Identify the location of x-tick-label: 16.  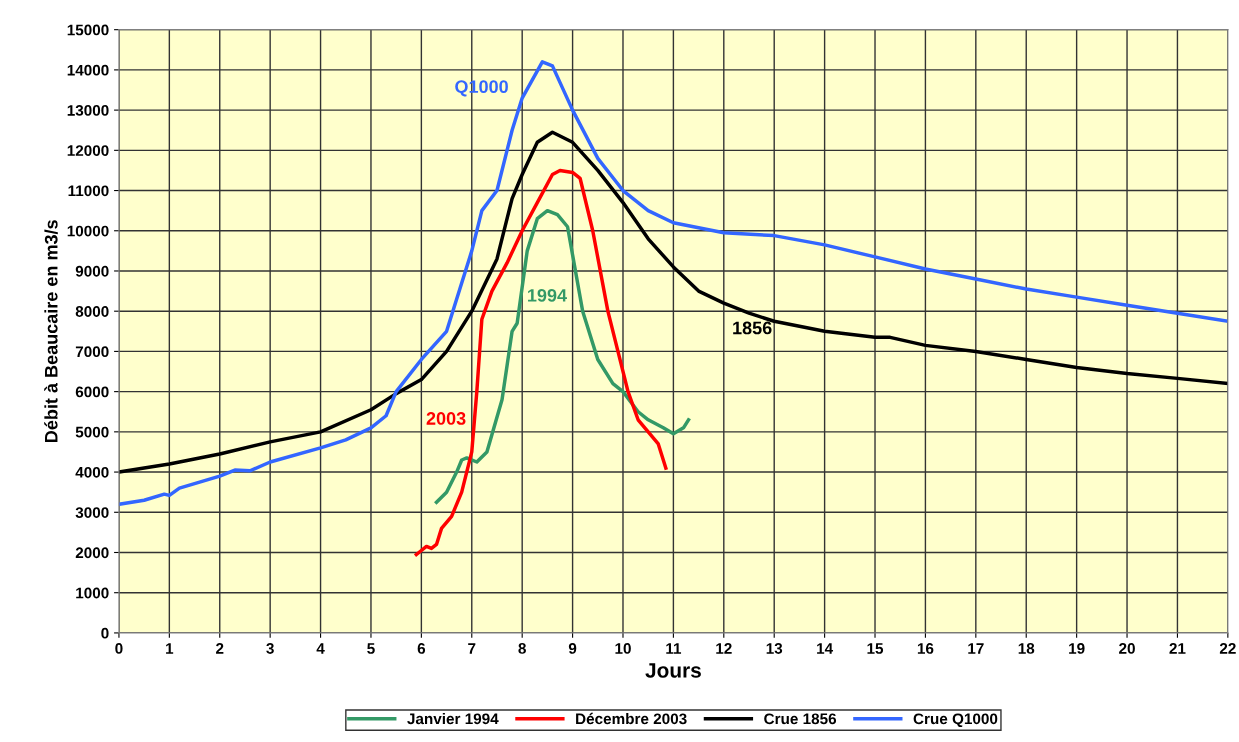
(925, 648).